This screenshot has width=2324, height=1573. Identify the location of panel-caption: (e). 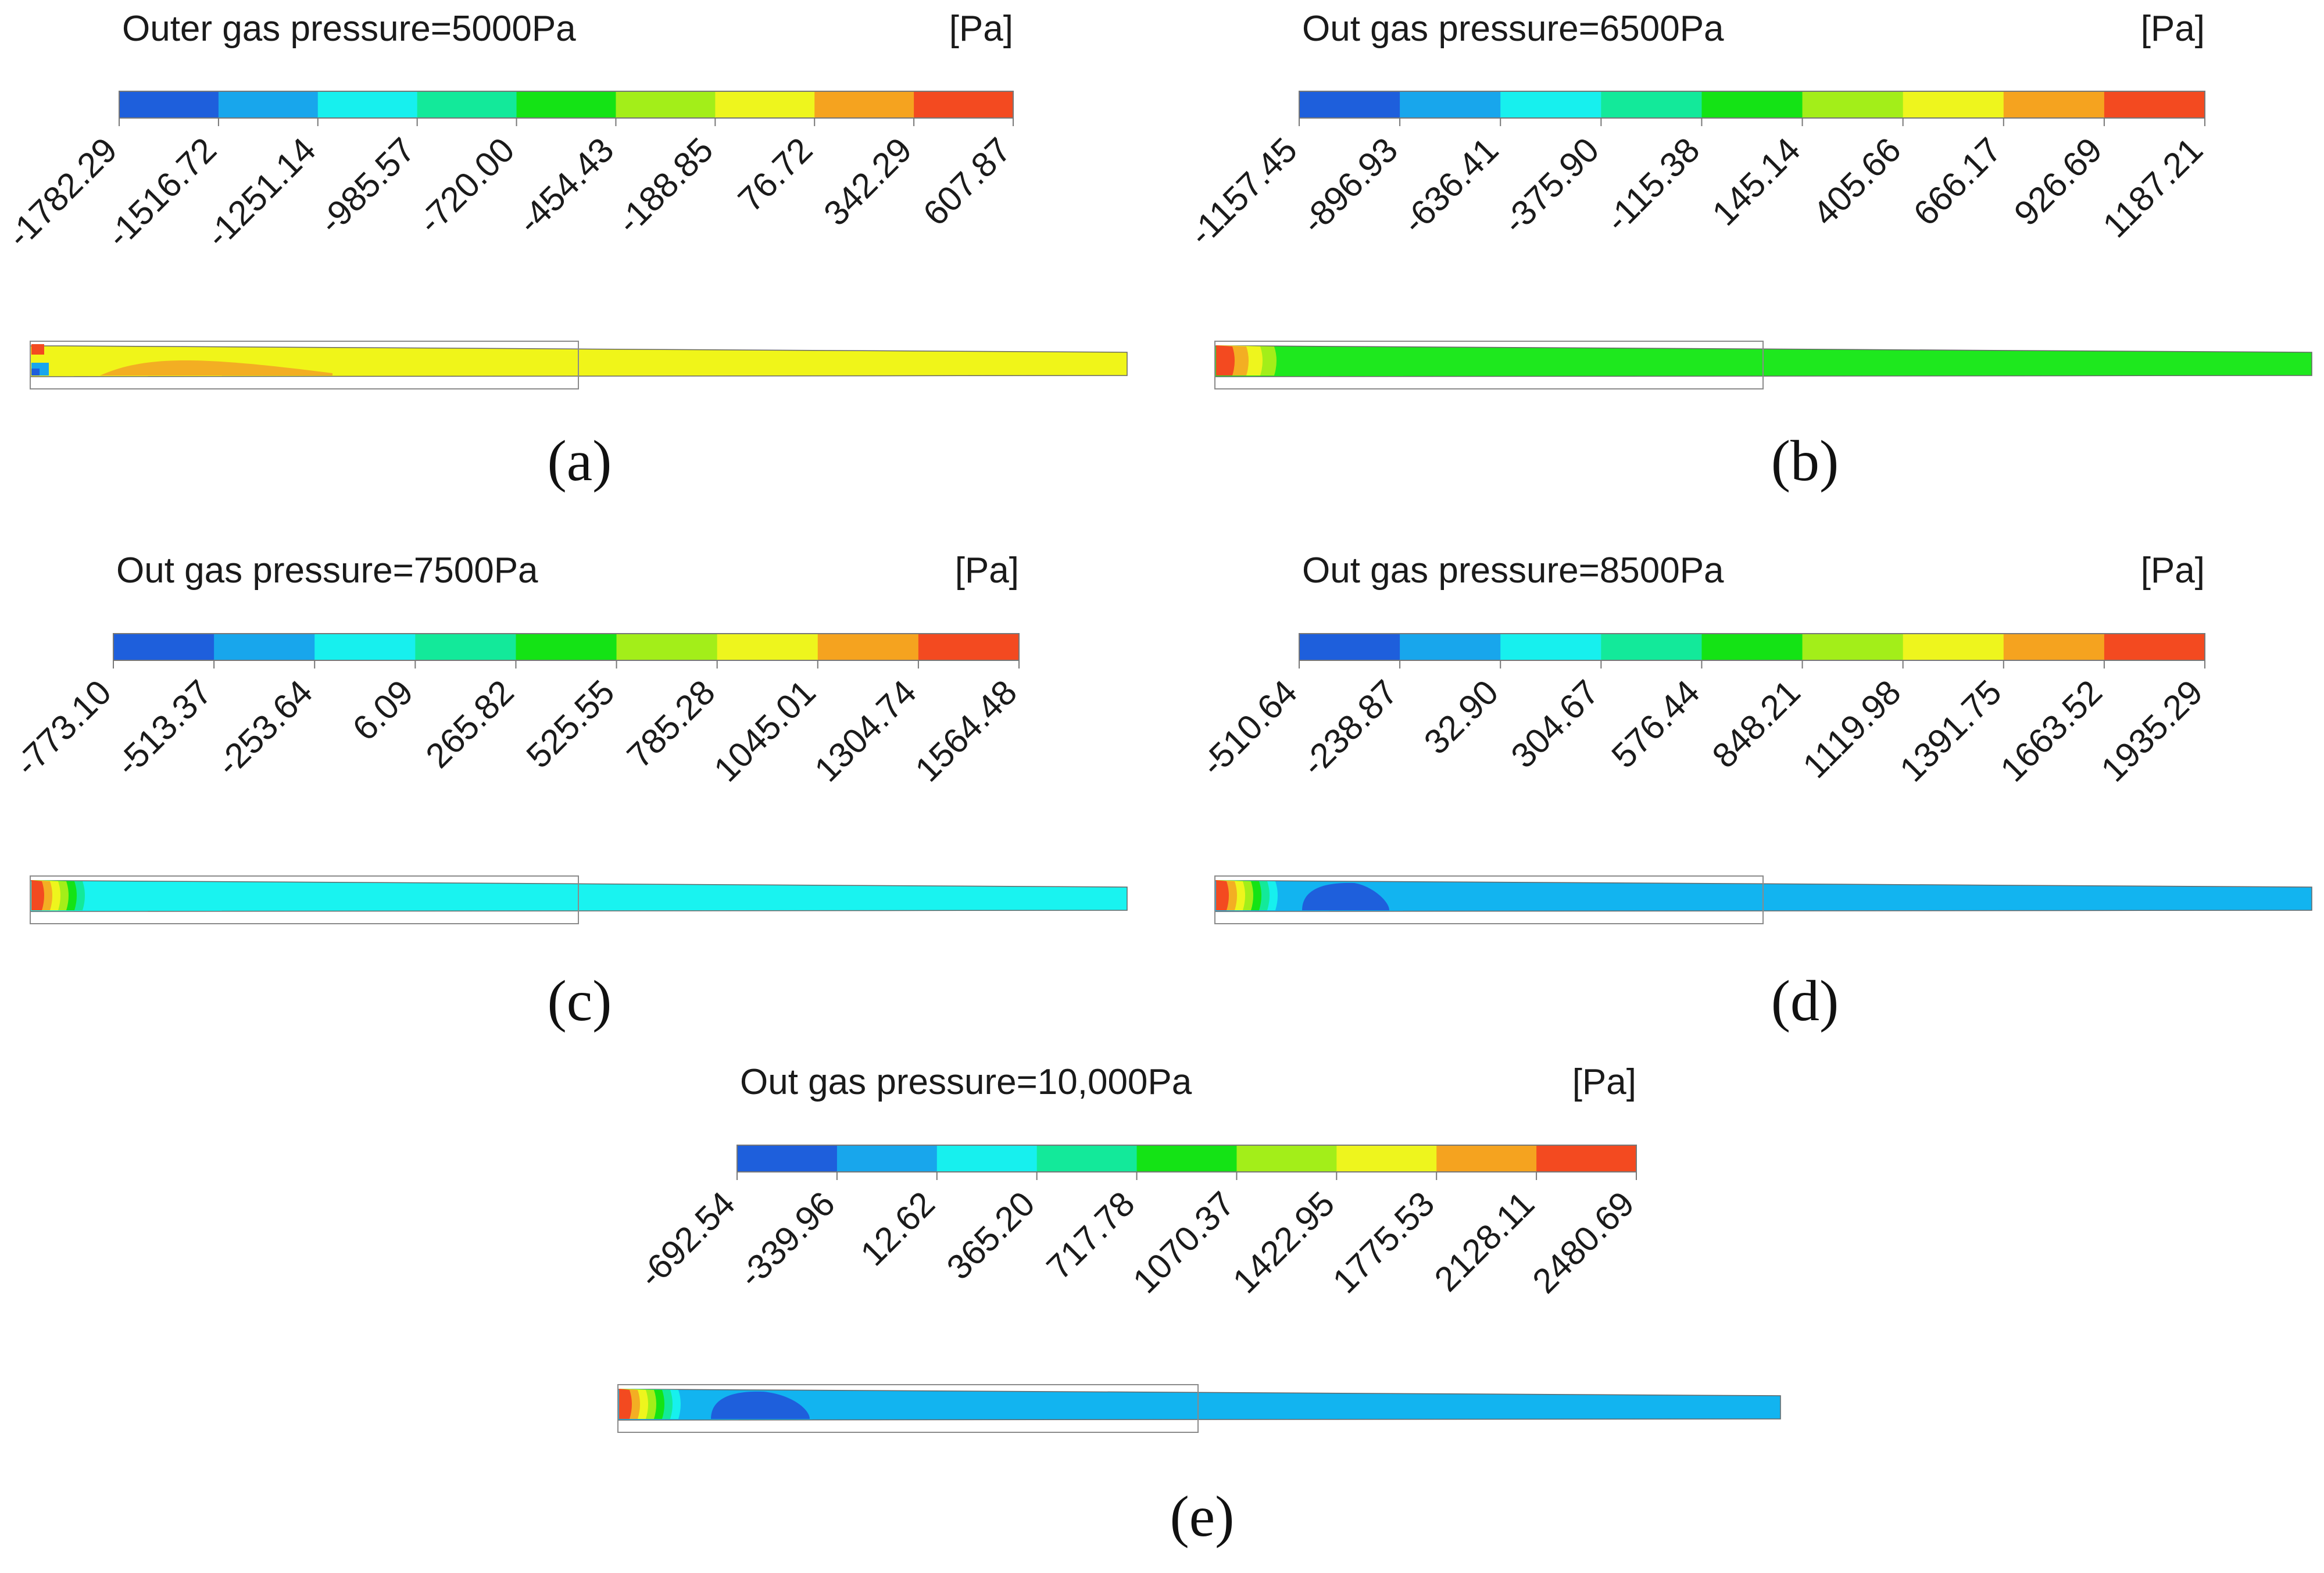
(1202, 1516).